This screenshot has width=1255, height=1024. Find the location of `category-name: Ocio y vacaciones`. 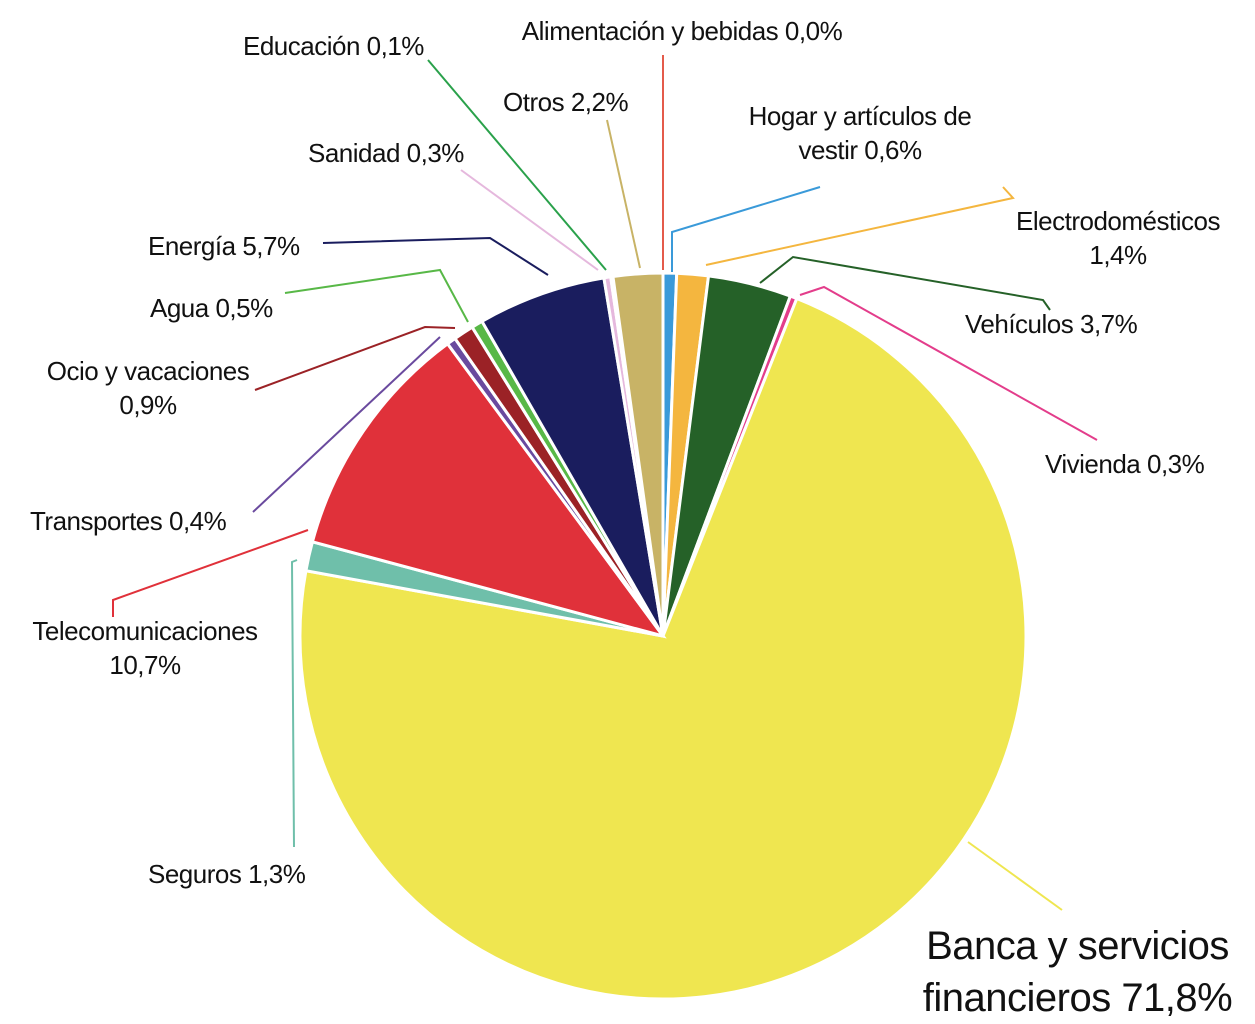

category-name: Ocio y vacaciones is located at coordinates (148, 371).